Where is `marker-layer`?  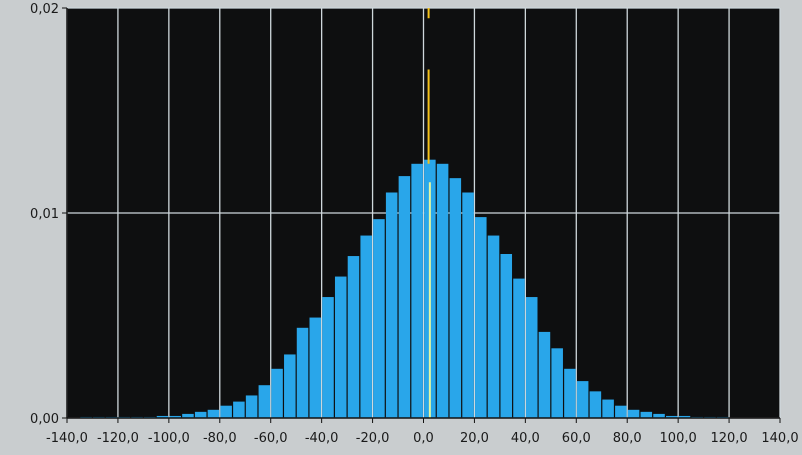 marker-layer is located at coordinates (429, 213).